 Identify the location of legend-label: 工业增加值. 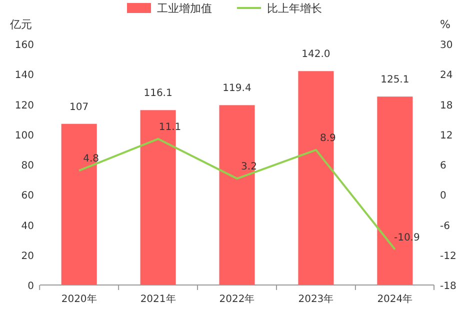
(184, 8).